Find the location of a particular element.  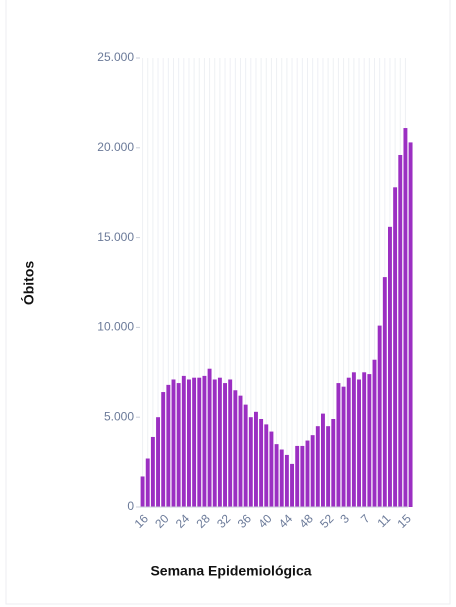

y-tick-label: 20.000 is located at coordinates (115, 147).